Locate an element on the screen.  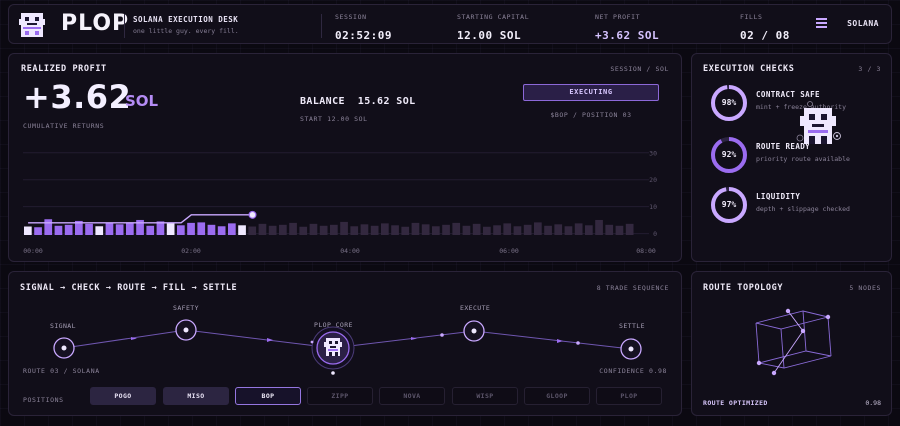
stat-label: STARTING CAPITAL is located at coordinates (493, 17).